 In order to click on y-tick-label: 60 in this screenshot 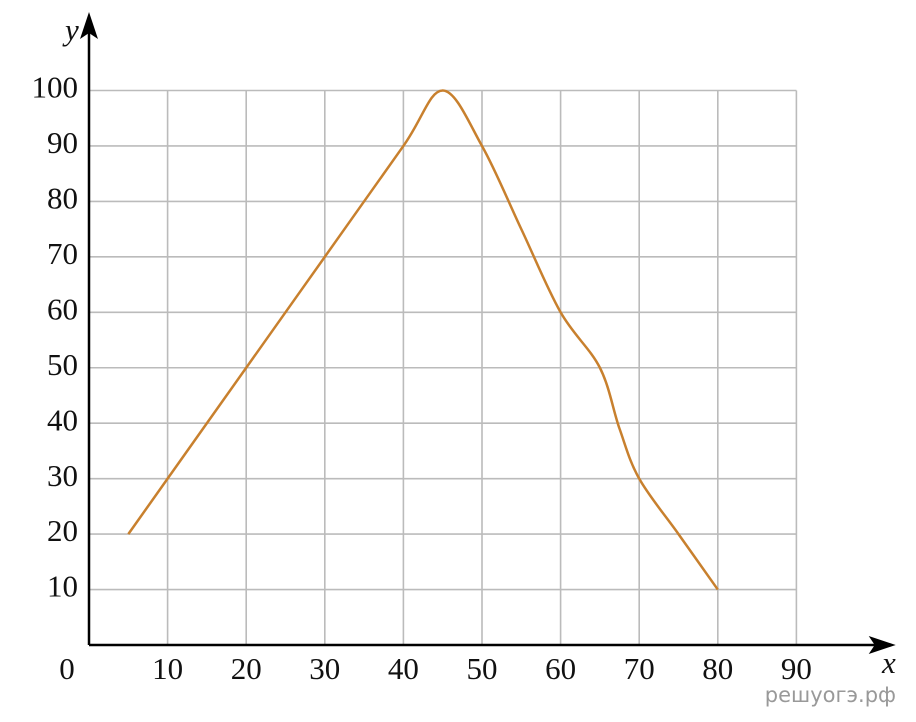, I will do `click(62, 308)`.